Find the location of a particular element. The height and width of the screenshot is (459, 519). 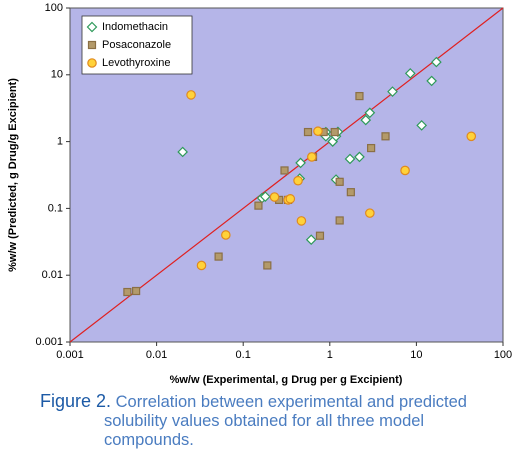

legend: Indomethacin Posaconazole Levothyroxine is located at coordinates (137, 45).